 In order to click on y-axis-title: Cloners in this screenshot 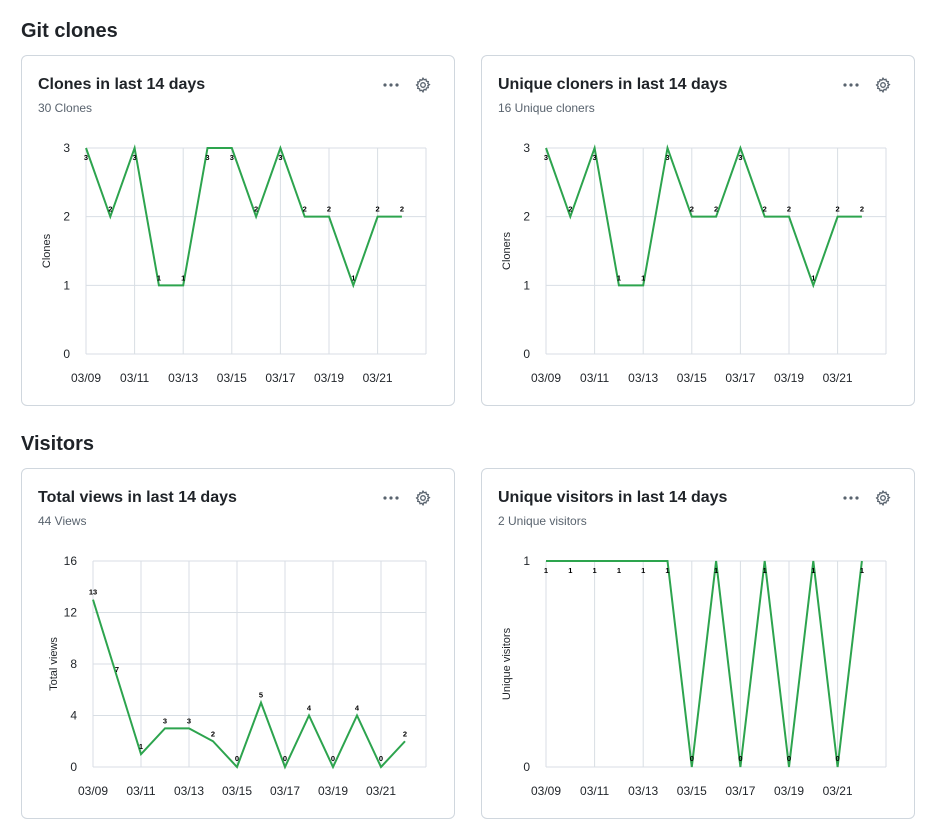, I will do `click(507, 251)`.